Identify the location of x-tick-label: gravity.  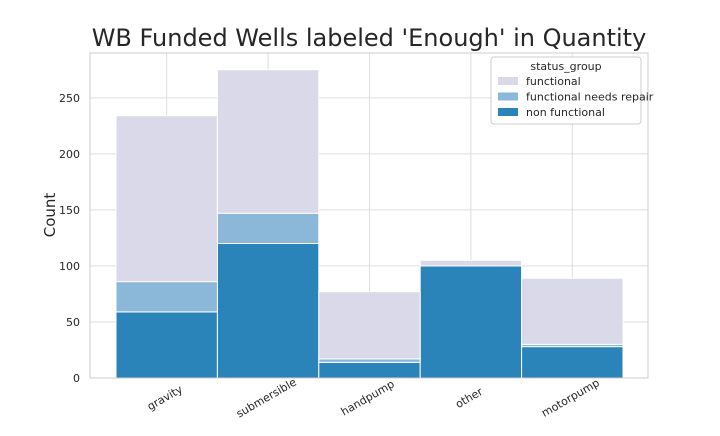
(165, 397).